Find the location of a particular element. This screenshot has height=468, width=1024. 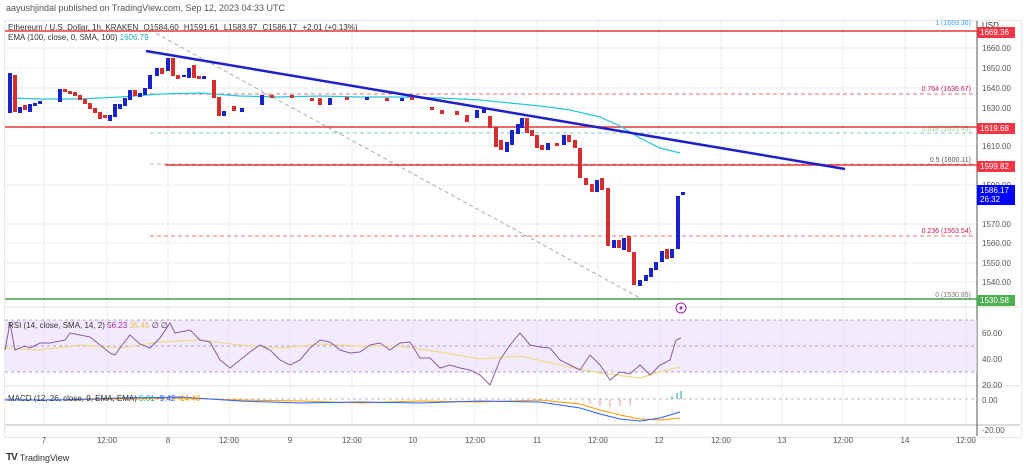

svg-text: 60.00 is located at coordinates (992, 333).